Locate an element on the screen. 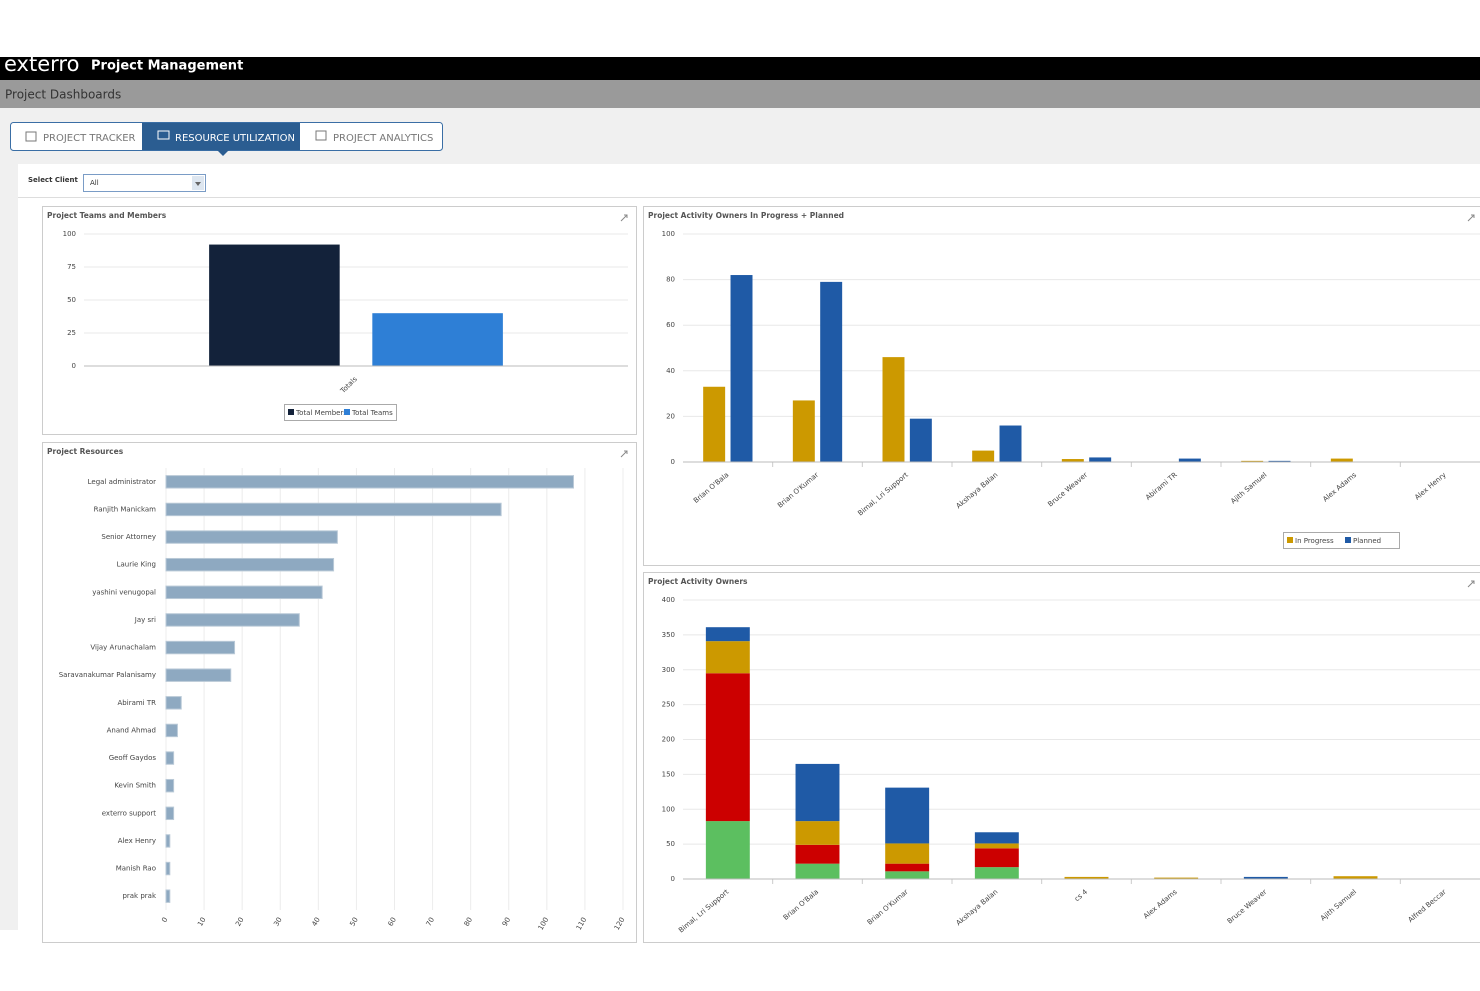  y-tick-label: Laurie King is located at coordinates (136, 565).